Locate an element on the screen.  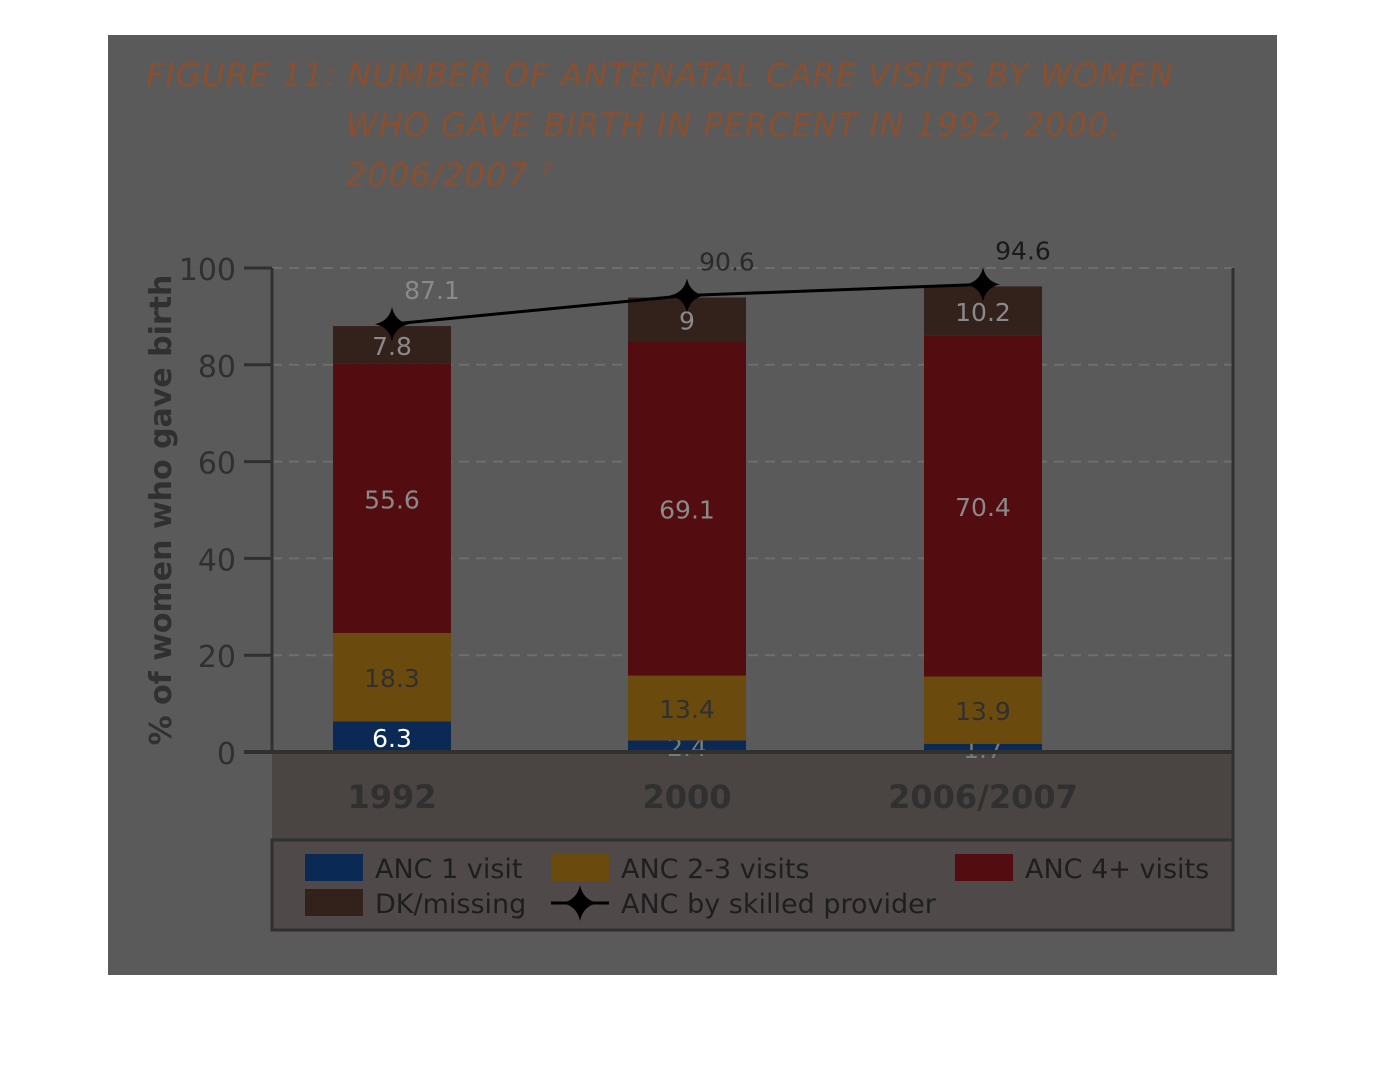
x-tick-label-1992: 1992 is located at coordinates (391, 797).